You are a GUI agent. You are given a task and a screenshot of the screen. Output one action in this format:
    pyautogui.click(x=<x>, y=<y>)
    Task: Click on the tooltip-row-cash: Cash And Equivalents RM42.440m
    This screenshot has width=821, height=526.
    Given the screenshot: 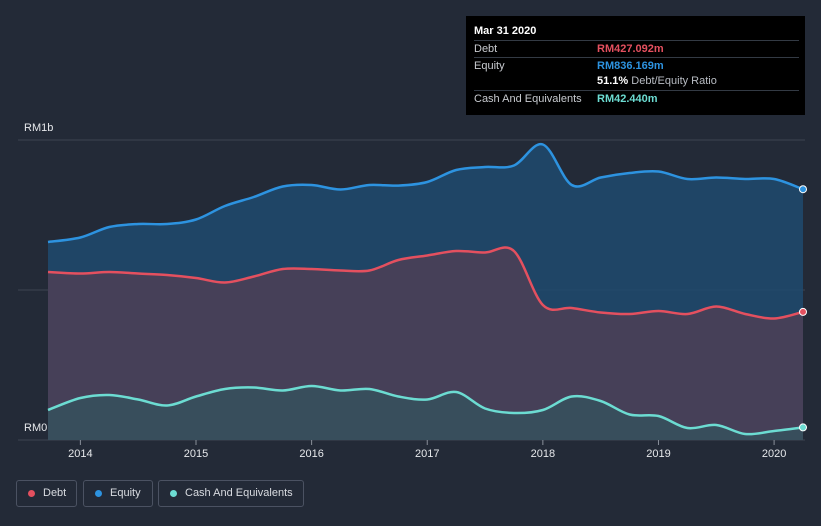 What is the action you would take?
    pyautogui.click(x=636, y=98)
    